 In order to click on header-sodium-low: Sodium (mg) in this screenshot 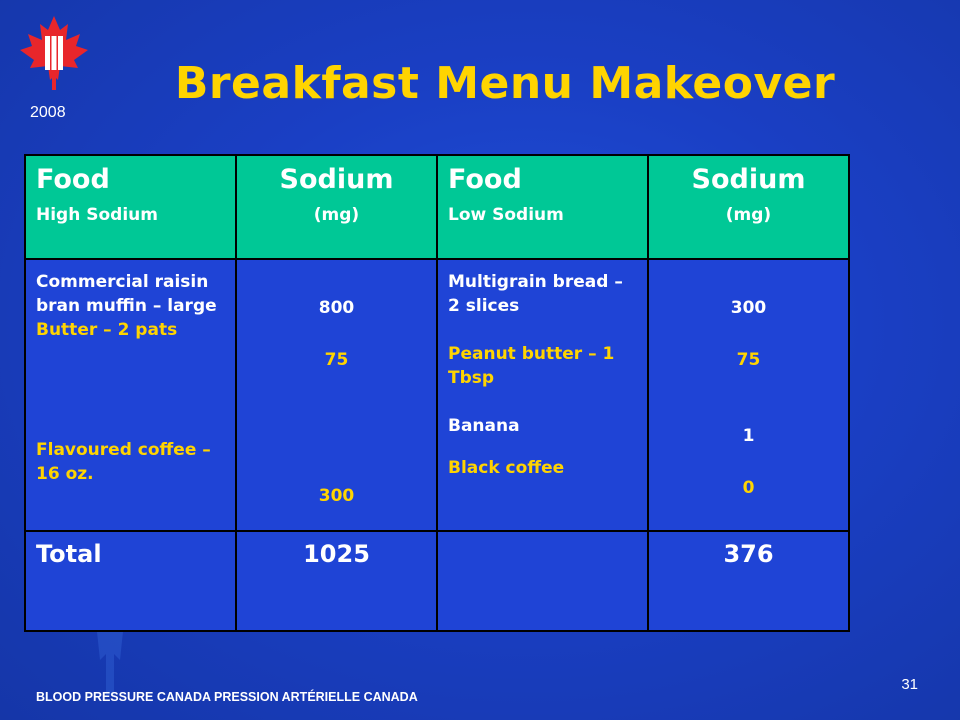, I will do `click(748, 207)`.